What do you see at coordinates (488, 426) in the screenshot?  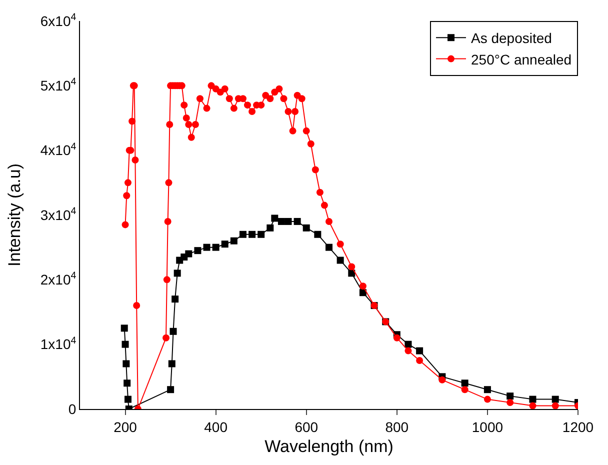 I see `x-tick-label: 1000` at bounding box center [488, 426].